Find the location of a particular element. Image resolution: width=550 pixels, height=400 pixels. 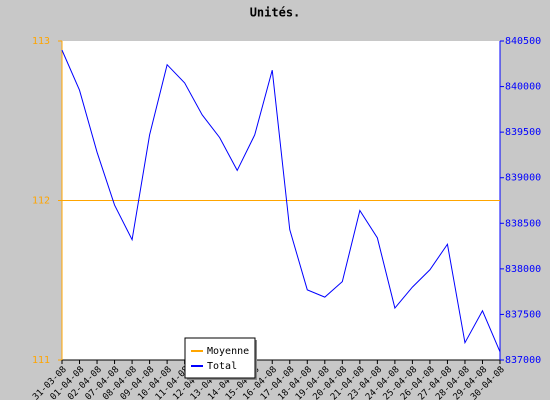

y-tick-label: 112 is located at coordinates (41, 201).